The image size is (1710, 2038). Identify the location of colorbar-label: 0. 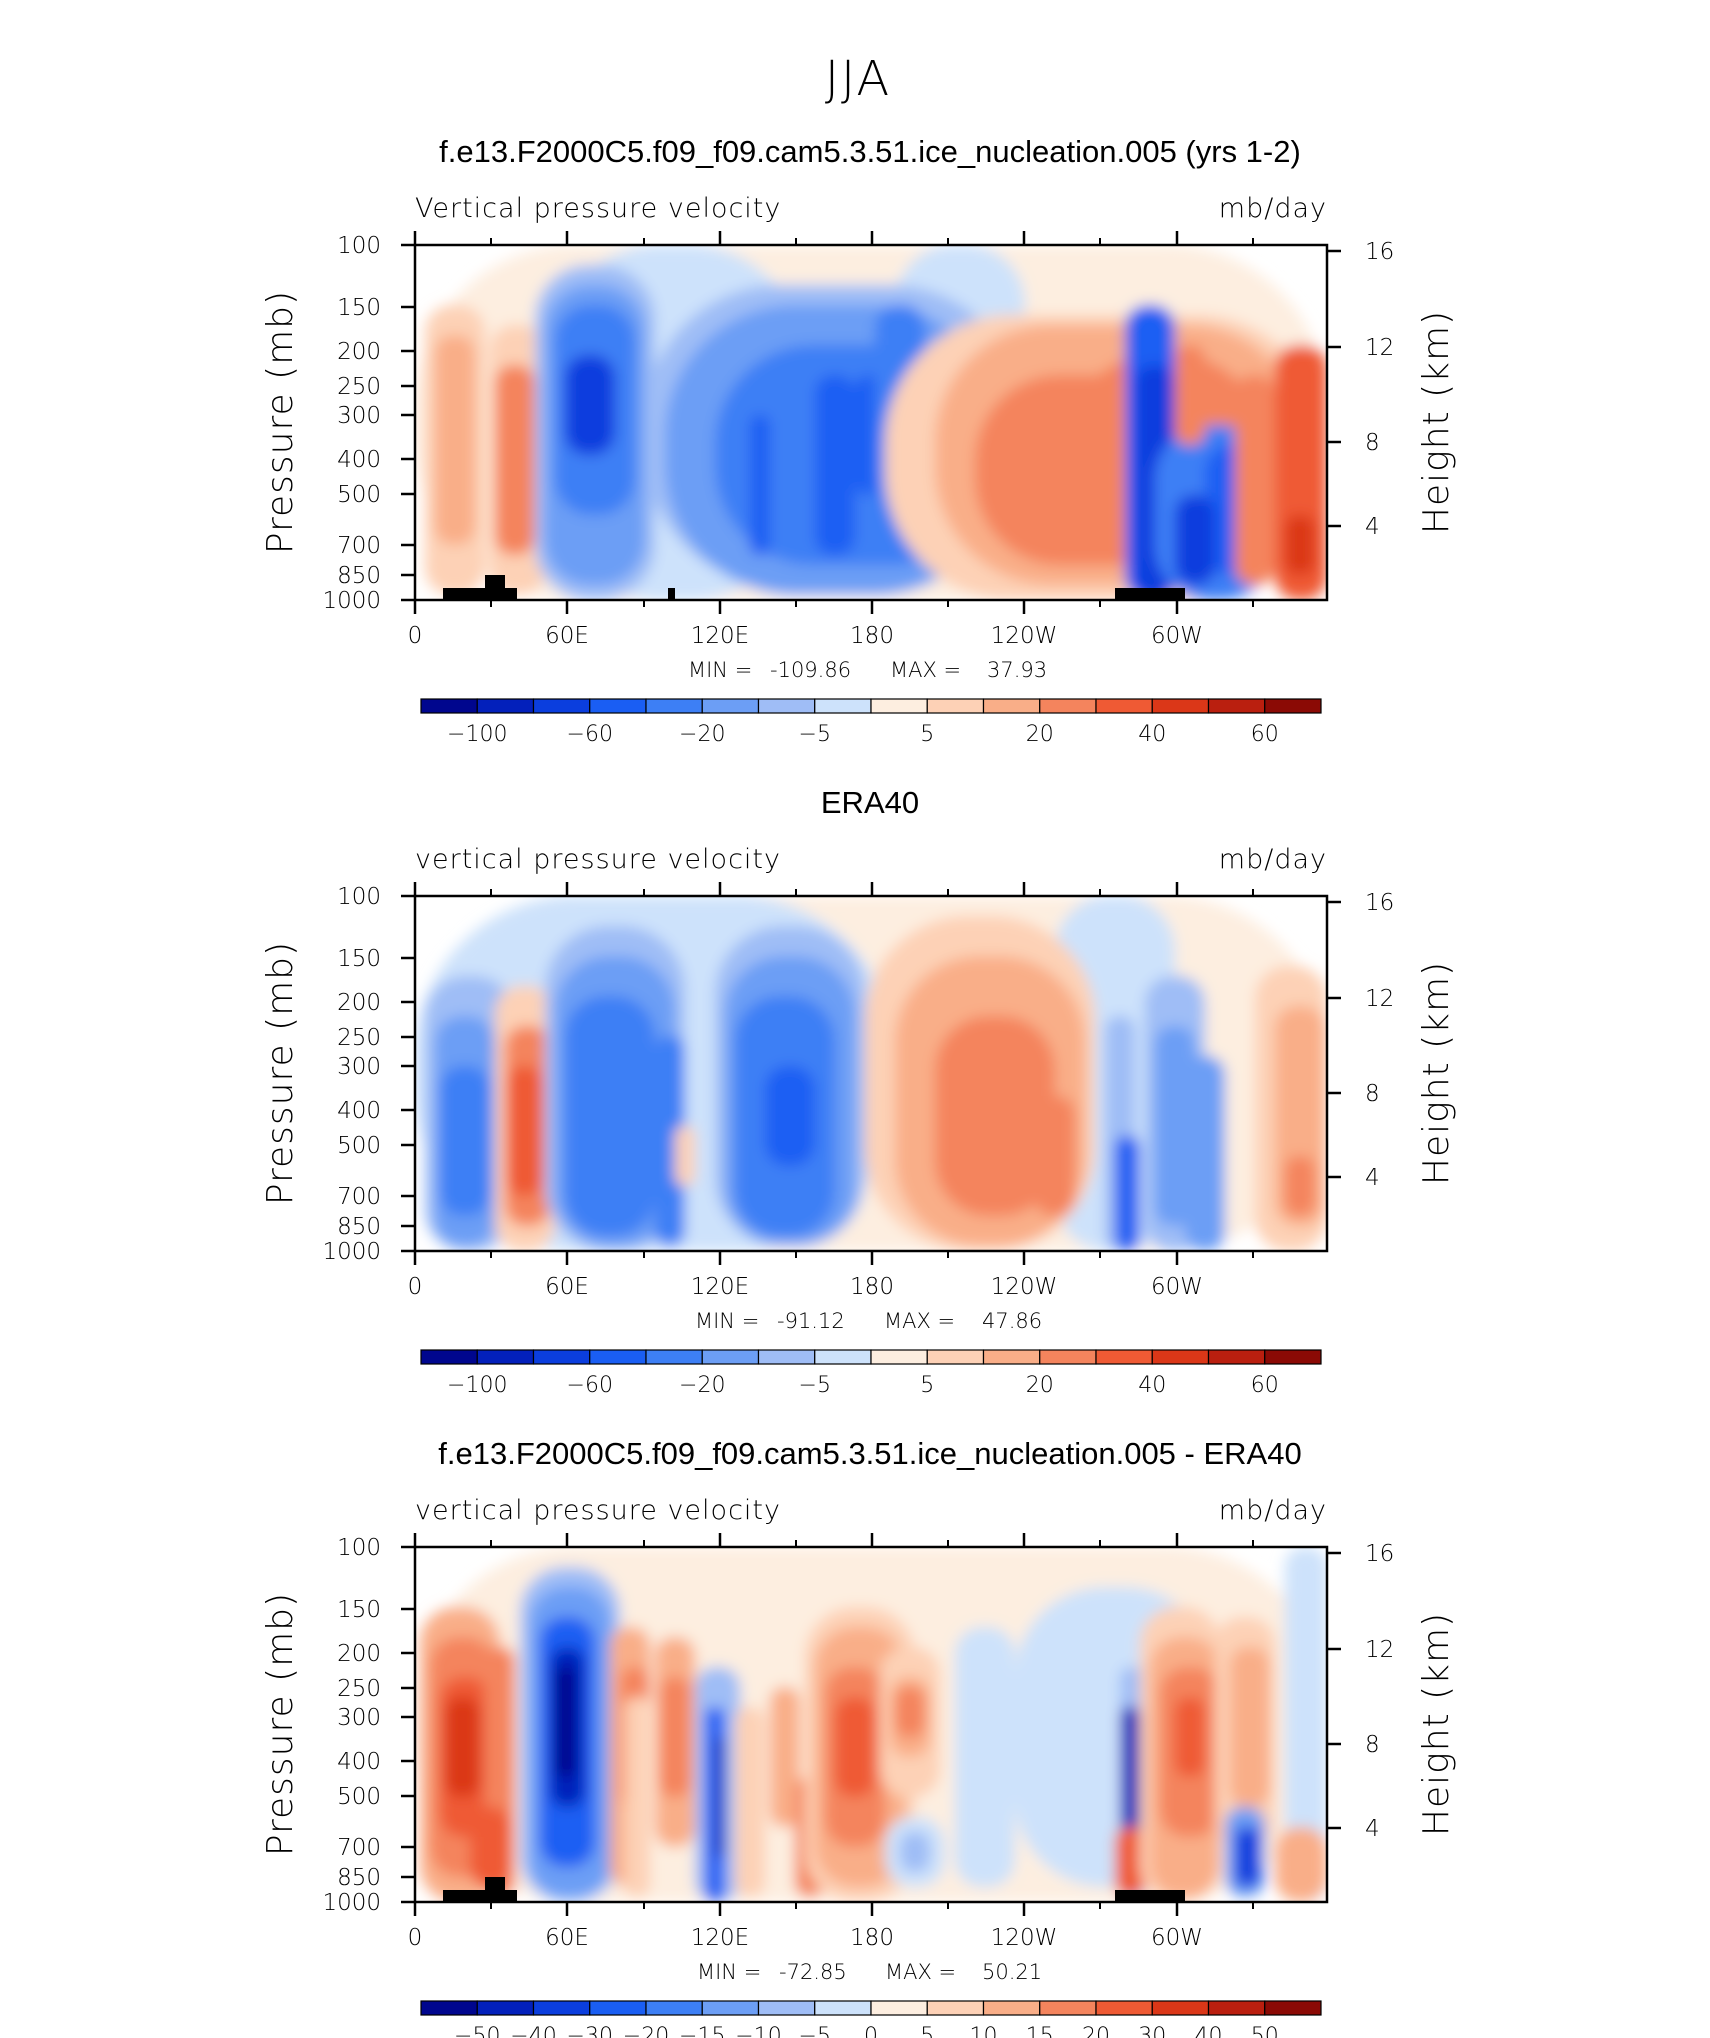
(871, 2031).